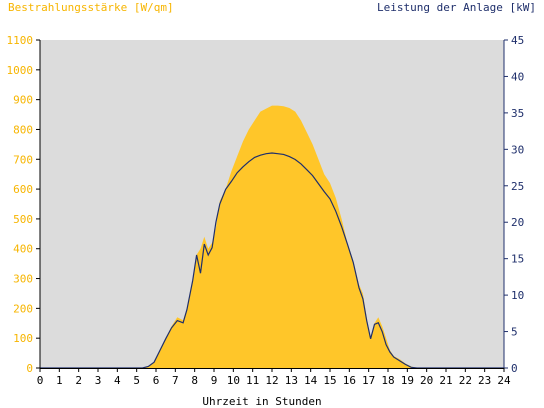  What do you see at coordinates (194, 380) in the screenshot?
I see `x-tick-label: 8` at bounding box center [194, 380].